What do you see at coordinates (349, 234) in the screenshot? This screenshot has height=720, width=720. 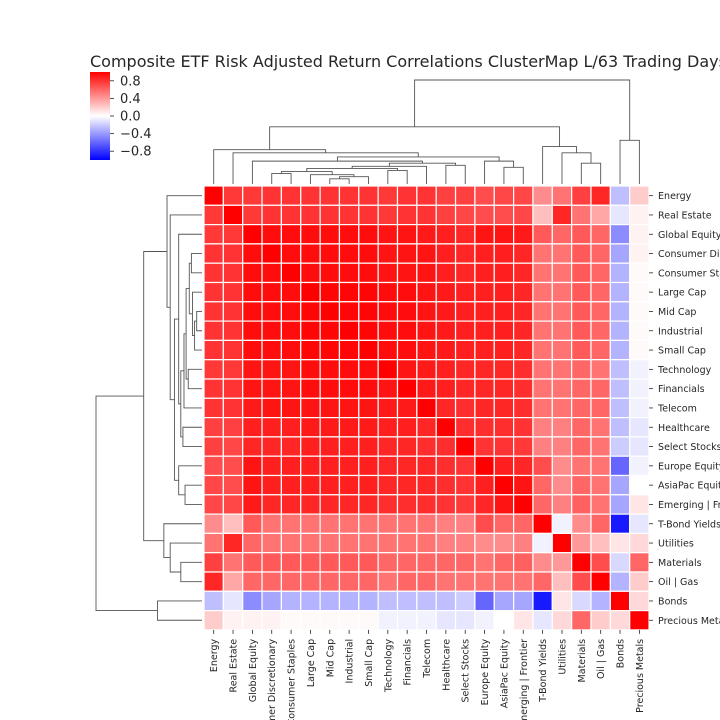 I see `heatmap-cell-global-equity-industrial` at bounding box center [349, 234].